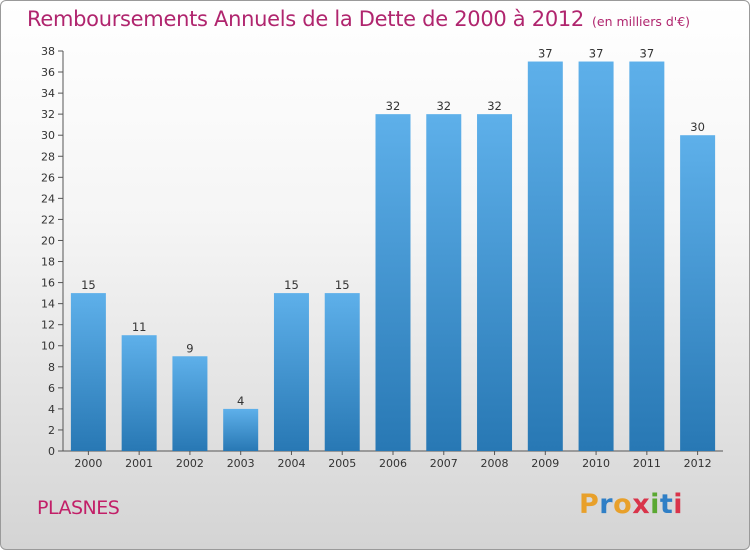 The image size is (750, 550). What do you see at coordinates (48, 93) in the screenshot?
I see `y-tick-label: 34` at bounding box center [48, 93].